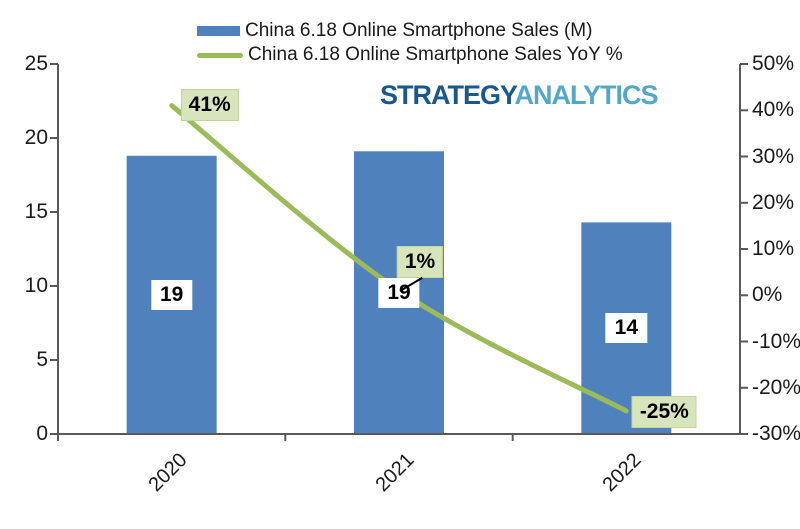 This screenshot has width=800, height=529. I want to click on bar-2022, so click(626, 328).